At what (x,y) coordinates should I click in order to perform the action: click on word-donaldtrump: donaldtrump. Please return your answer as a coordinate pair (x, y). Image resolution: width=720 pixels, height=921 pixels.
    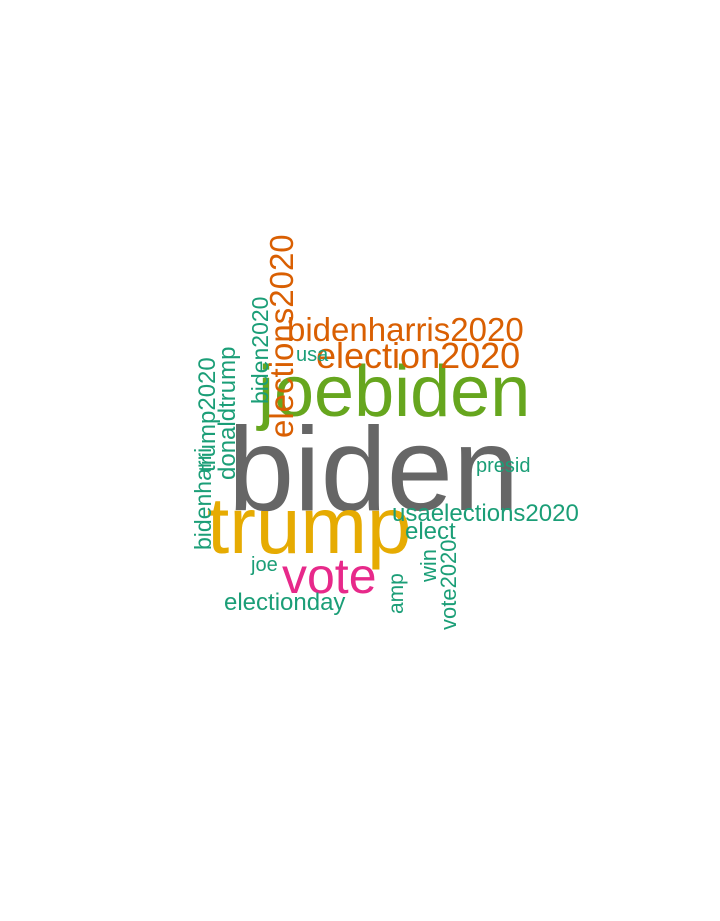
    Looking at the image, I should click on (227, 413).